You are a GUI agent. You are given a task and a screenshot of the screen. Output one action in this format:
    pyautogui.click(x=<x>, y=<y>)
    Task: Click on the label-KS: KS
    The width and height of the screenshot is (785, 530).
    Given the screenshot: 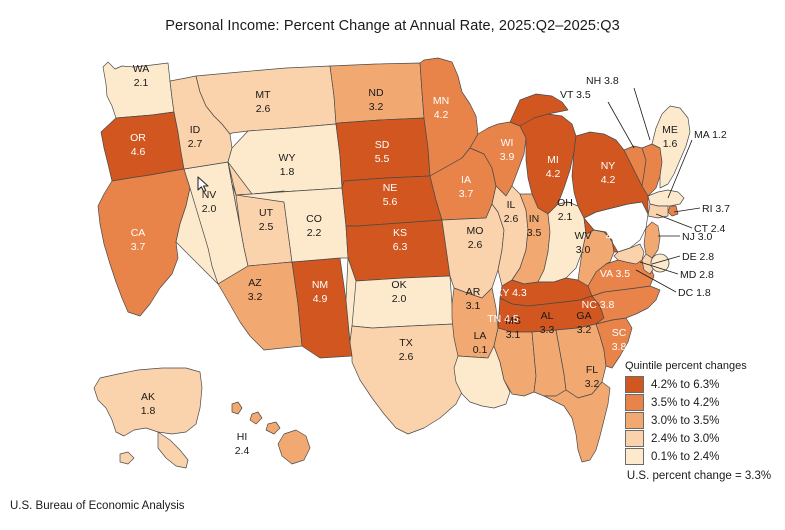 What is the action you would take?
    pyautogui.click(x=400, y=233)
    